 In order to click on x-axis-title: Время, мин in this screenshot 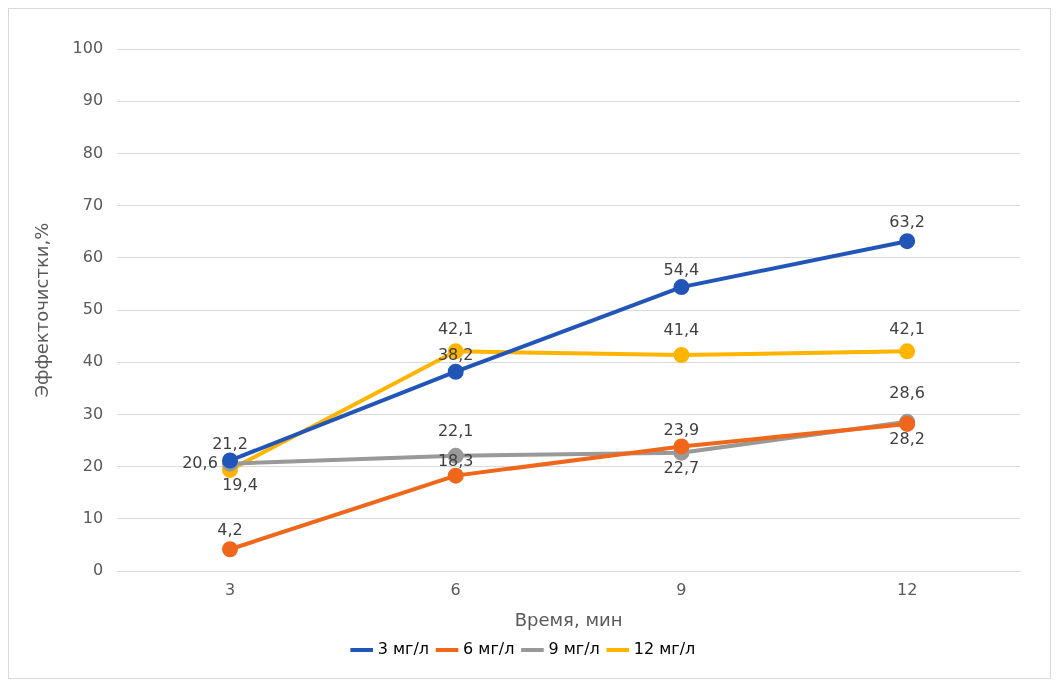, I will do `click(568, 619)`.